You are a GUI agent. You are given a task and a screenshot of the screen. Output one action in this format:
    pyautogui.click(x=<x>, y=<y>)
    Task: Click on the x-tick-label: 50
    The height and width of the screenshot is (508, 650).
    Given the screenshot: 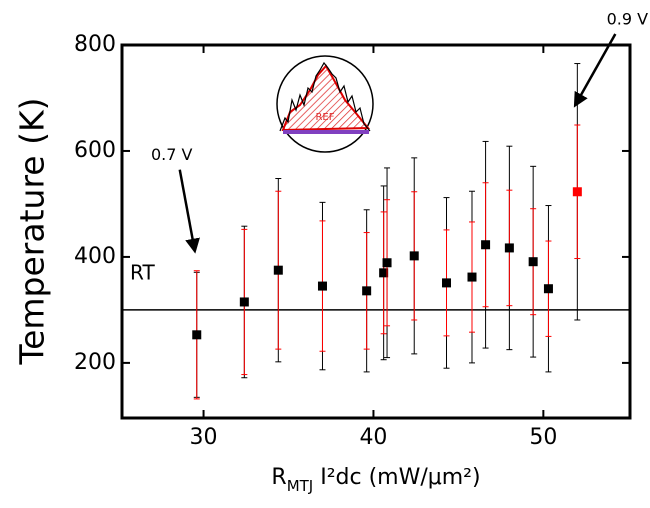 What is the action you would take?
    pyautogui.click(x=543, y=437)
    